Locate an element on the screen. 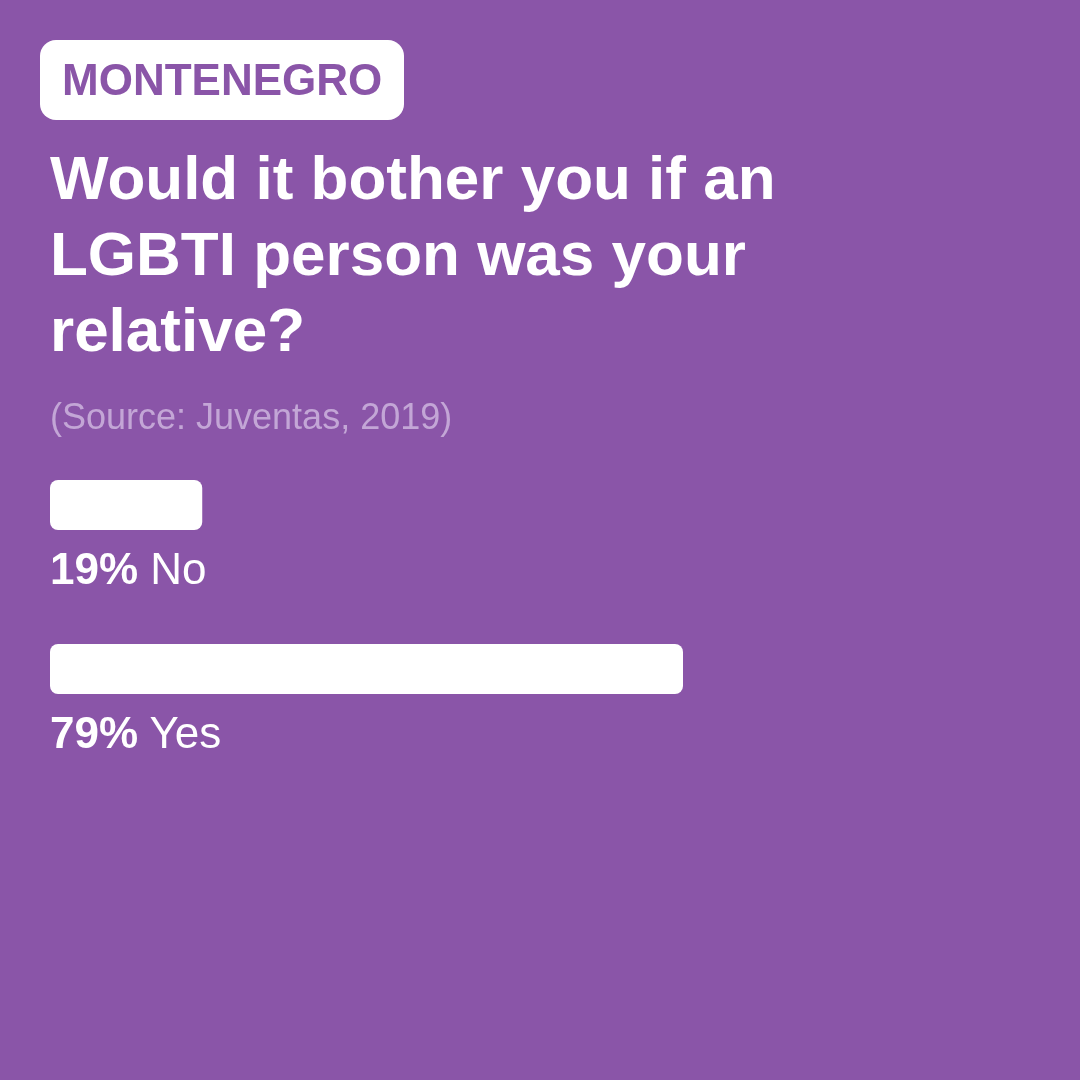  y-tick-label: No is located at coordinates (172, 568).